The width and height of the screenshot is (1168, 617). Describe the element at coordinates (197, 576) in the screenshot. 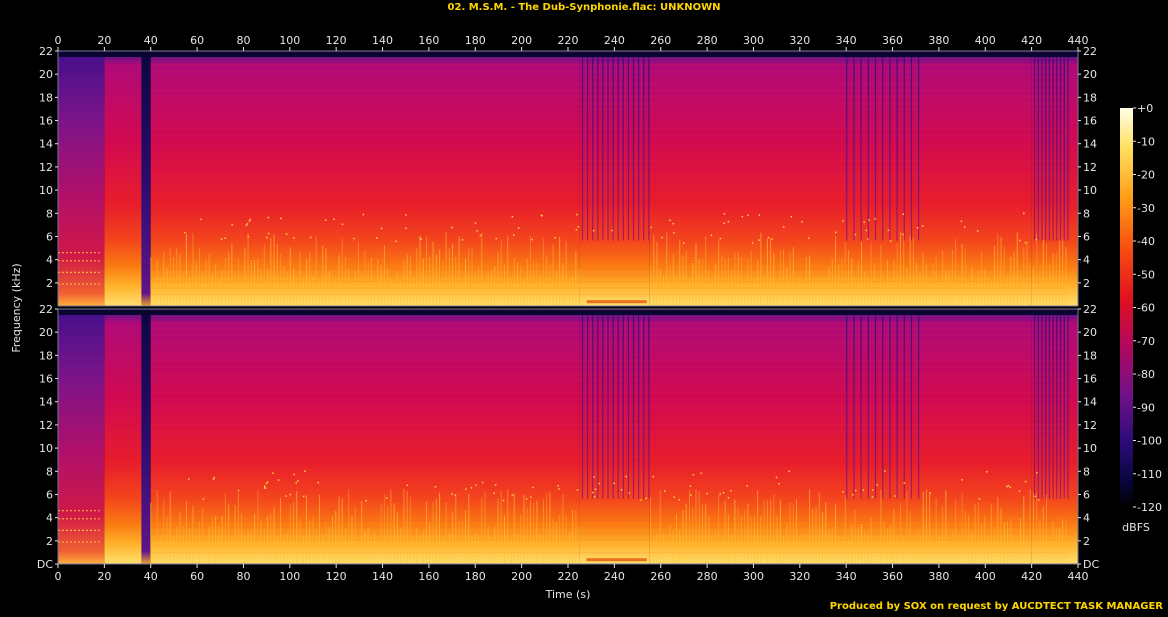

I see `x-tick-label: 60` at that location.